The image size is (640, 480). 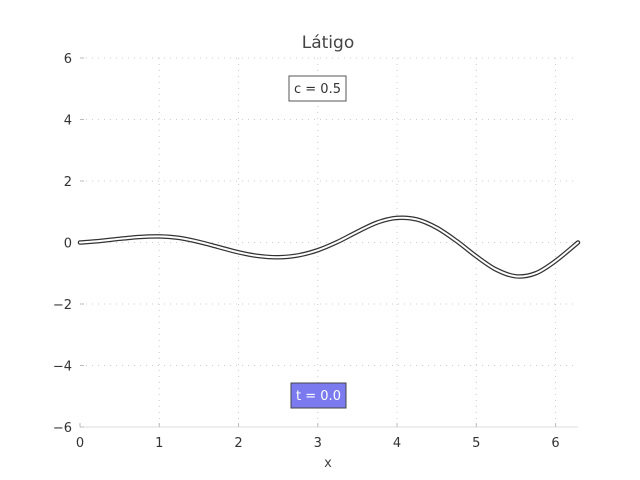 I want to click on series-layer, so click(x=329, y=247).